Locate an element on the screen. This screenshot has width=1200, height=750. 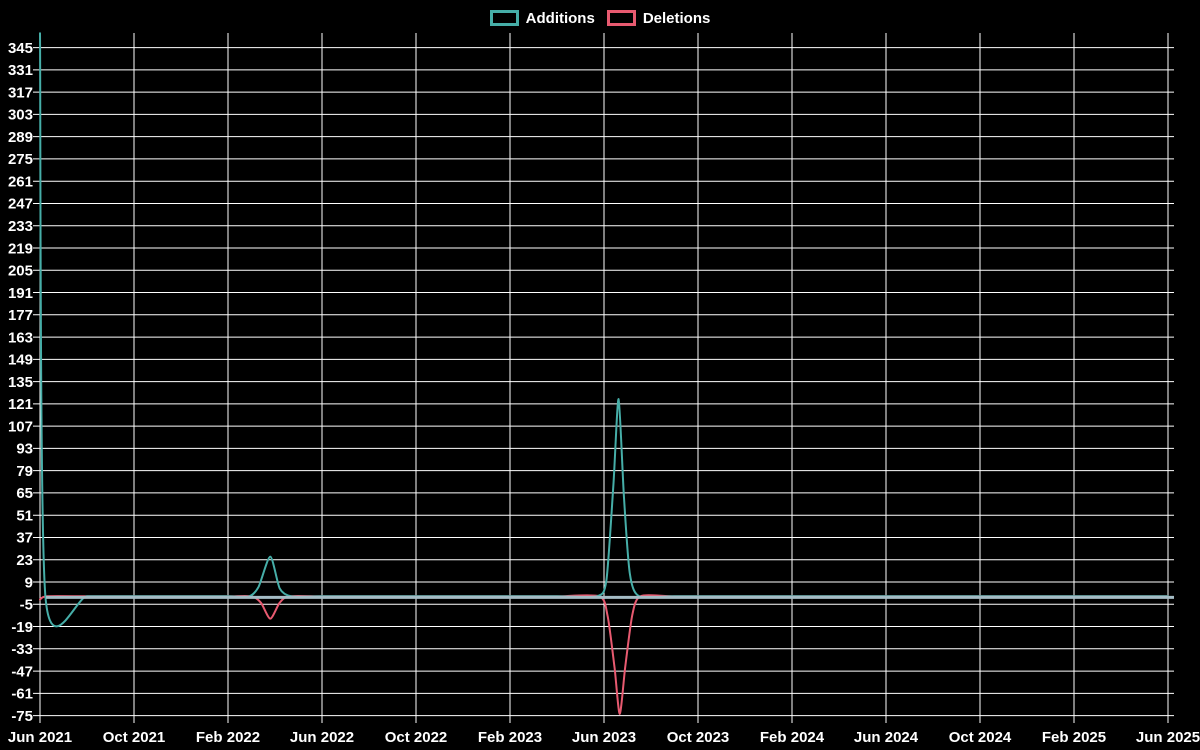
x-tick-label: Oct 2024 is located at coordinates (980, 737).